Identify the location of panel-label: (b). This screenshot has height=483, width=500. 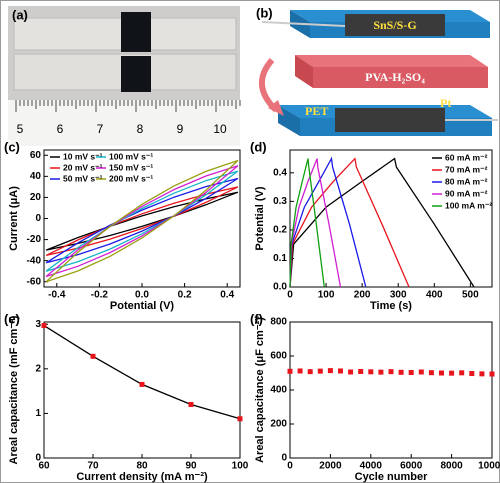
(264, 12).